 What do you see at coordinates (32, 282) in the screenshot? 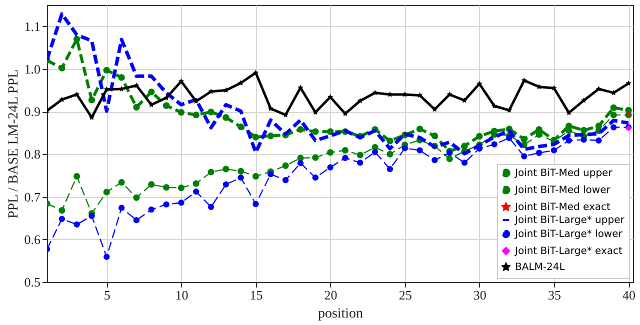
I see `y-tick-label: 0.5` at bounding box center [32, 282].